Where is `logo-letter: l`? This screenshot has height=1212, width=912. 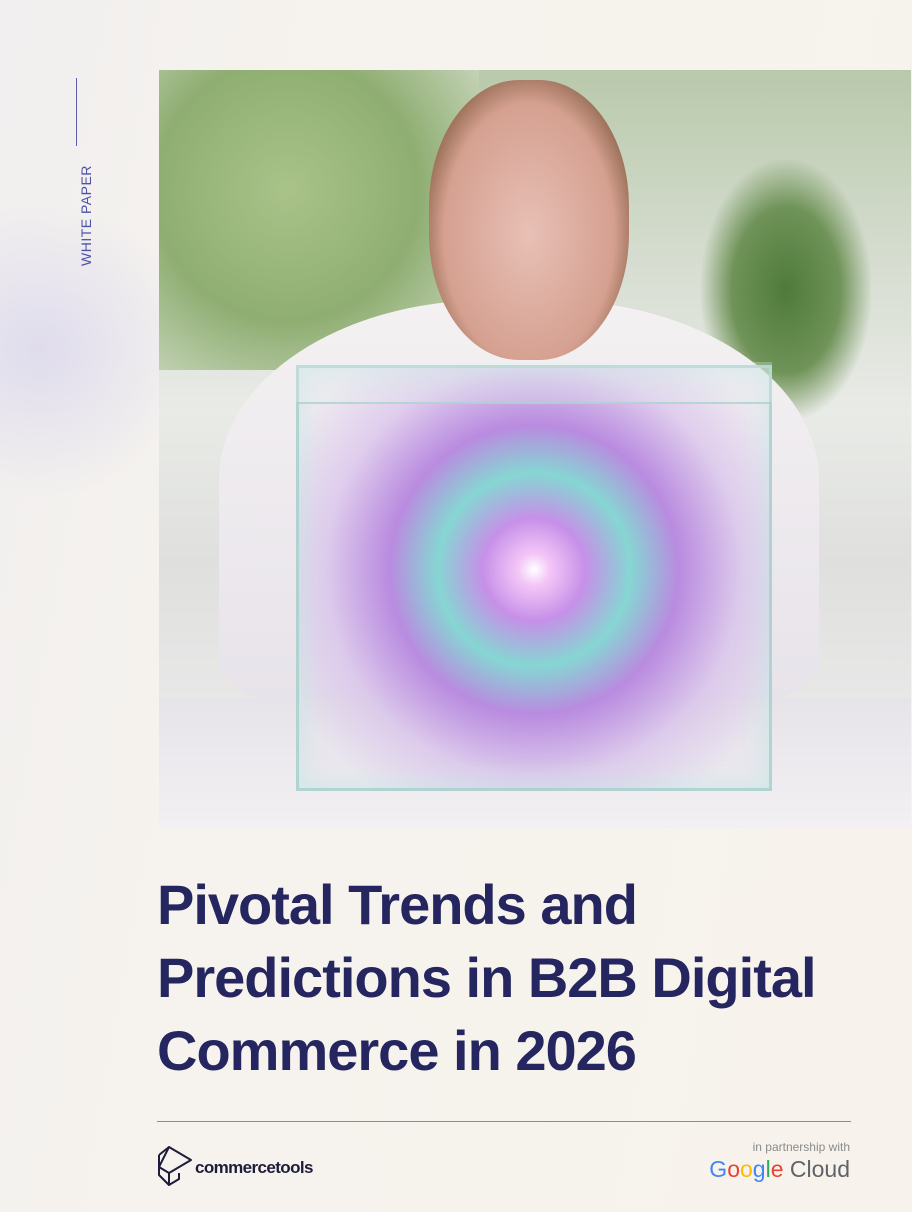
logo-letter: l is located at coordinates (768, 1169).